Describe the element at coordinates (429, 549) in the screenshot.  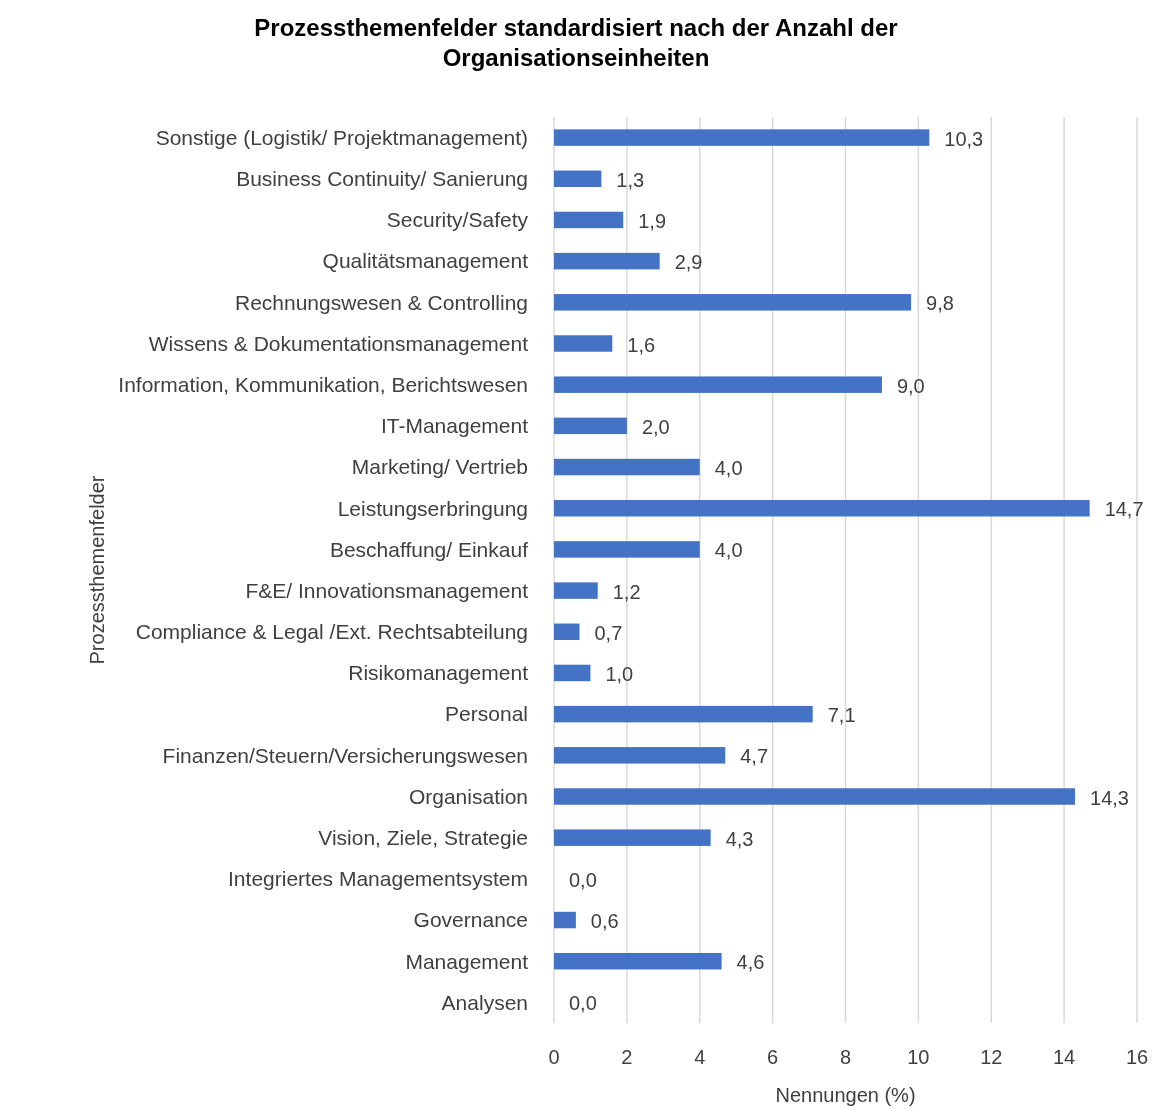
I see `y-tick-label: Beschaffung/ Einkauf` at that location.